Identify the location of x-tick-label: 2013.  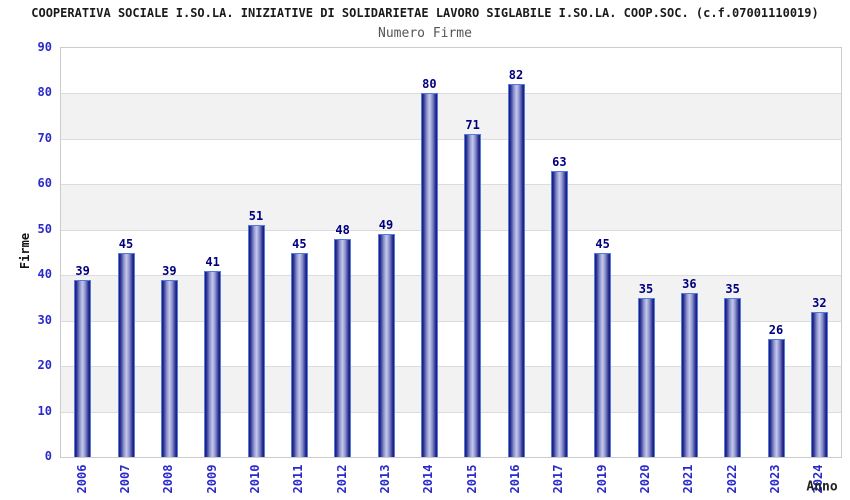
(385, 479).